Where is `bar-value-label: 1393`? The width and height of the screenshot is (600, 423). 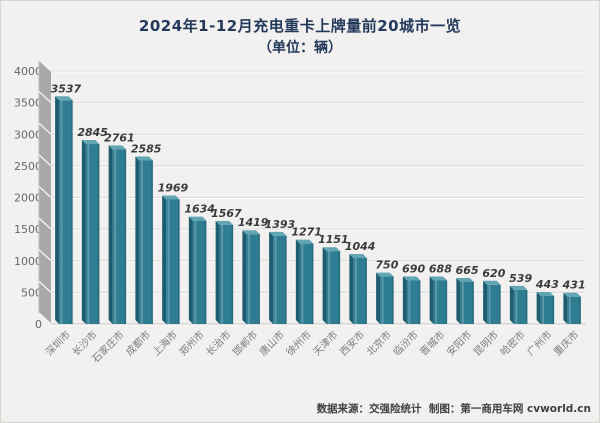 bar-value-label: 1393 is located at coordinates (280, 224).